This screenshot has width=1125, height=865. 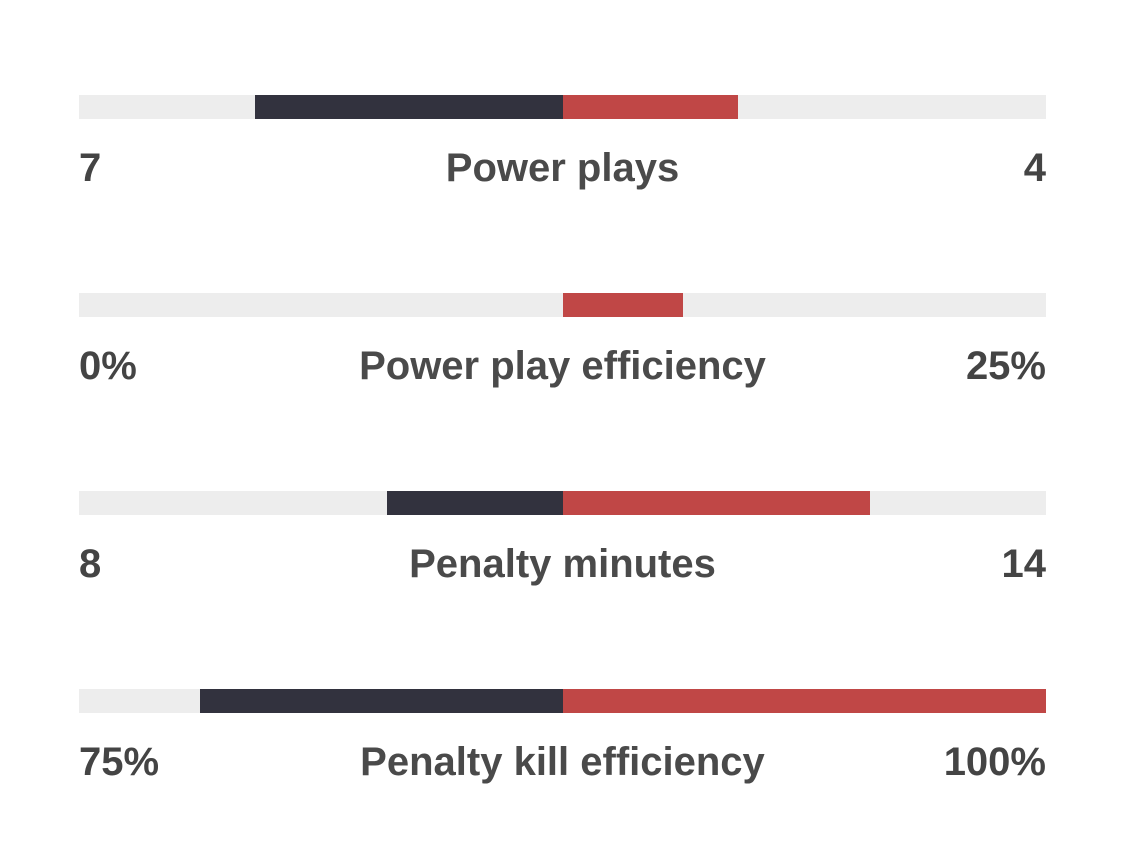 I want to click on away-value: 25%, so click(x=1005, y=366).